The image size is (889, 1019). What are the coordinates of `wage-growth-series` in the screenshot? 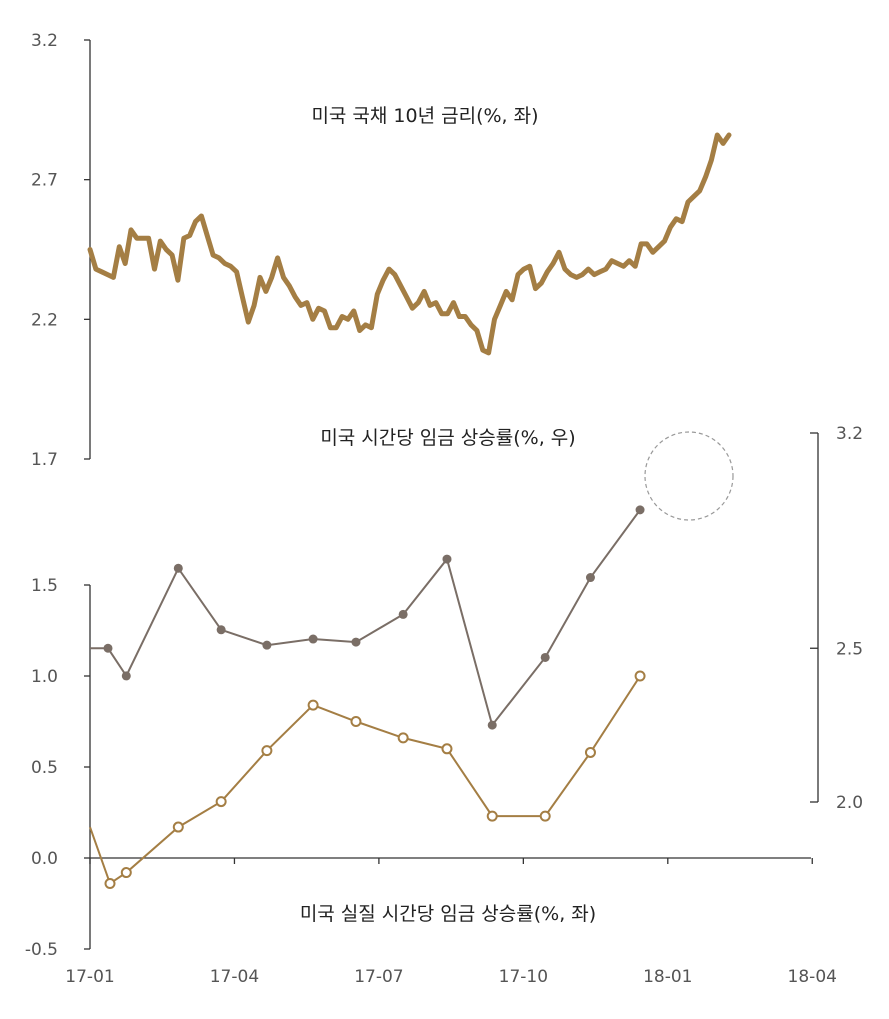 It's located at (367, 617).